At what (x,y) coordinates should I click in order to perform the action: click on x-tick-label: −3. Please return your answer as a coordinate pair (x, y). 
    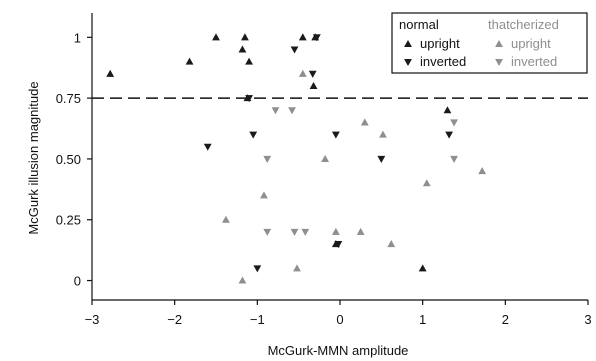
    Looking at the image, I should click on (92, 319).